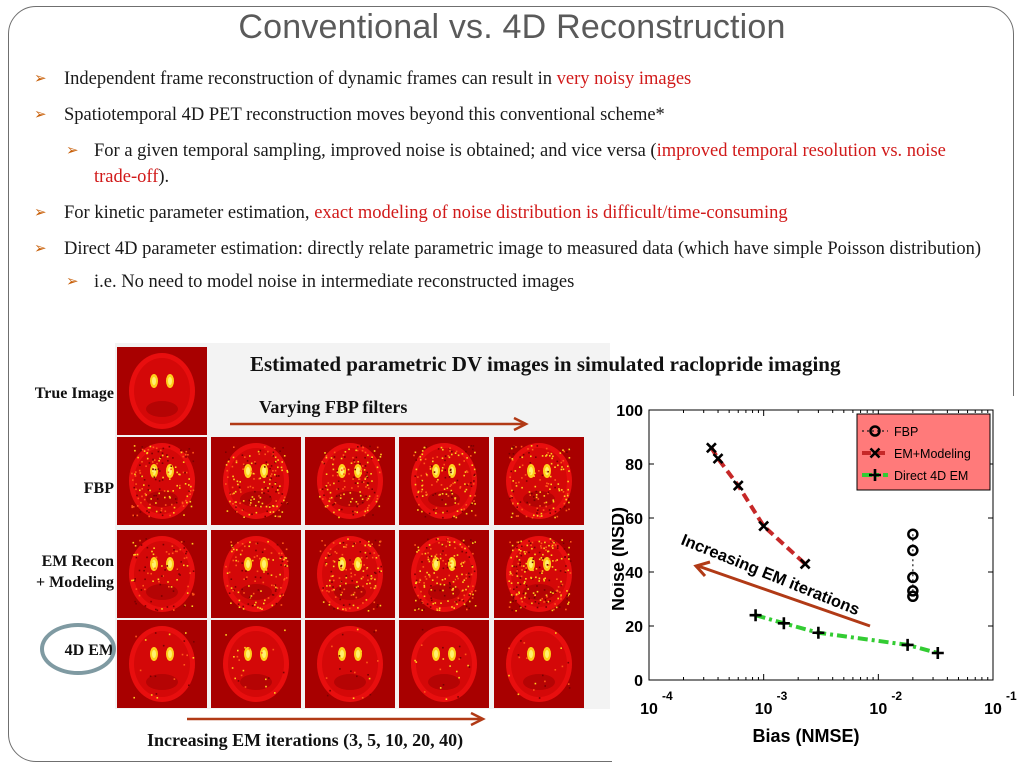 This screenshot has width=1024, height=768. Describe the element at coordinates (913, 565) in the screenshot. I see `series-fbp` at that location.